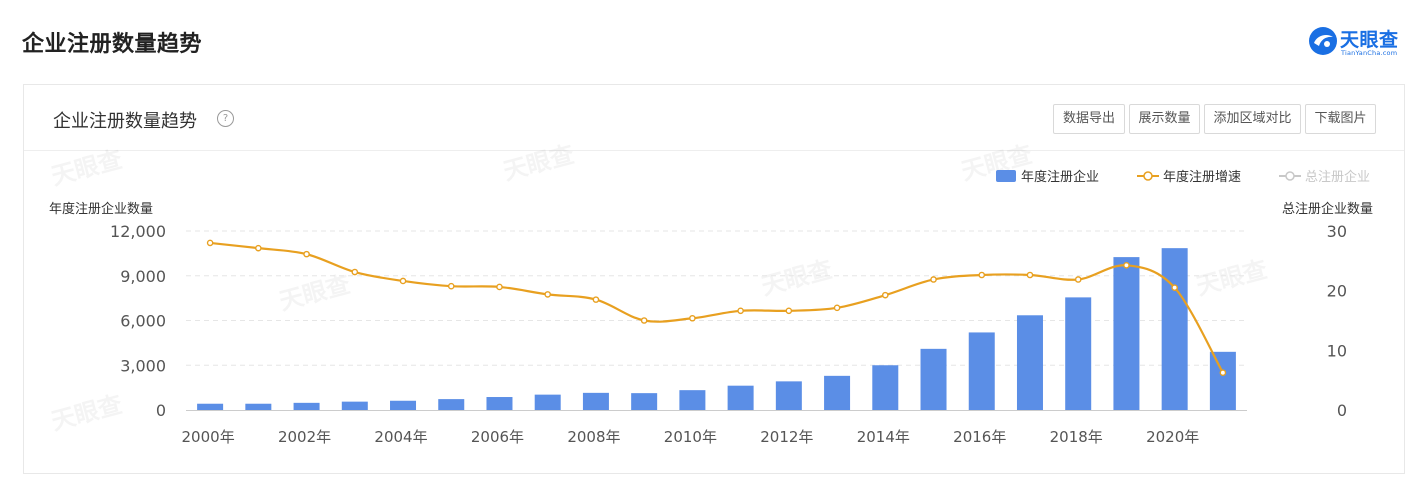 Image resolution: width=1425 pixels, height=481 pixels. Describe the element at coordinates (1148, 176) in the screenshot. I see `legend-line-marker` at that location.